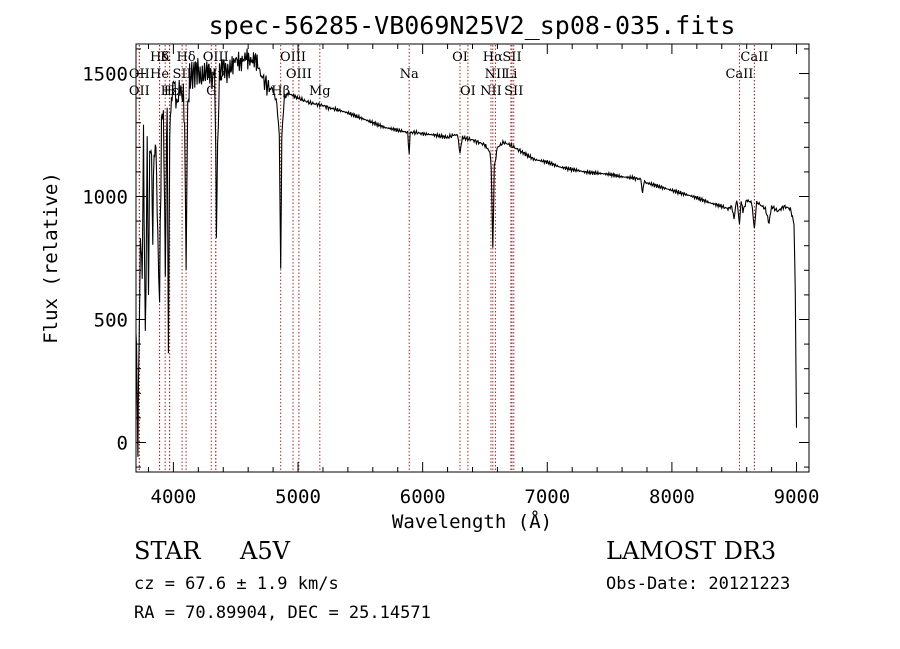 This screenshot has height=649, width=900. Describe the element at coordinates (320, 91) in the screenshot. I see `line-marker-label: Mg` at that location.